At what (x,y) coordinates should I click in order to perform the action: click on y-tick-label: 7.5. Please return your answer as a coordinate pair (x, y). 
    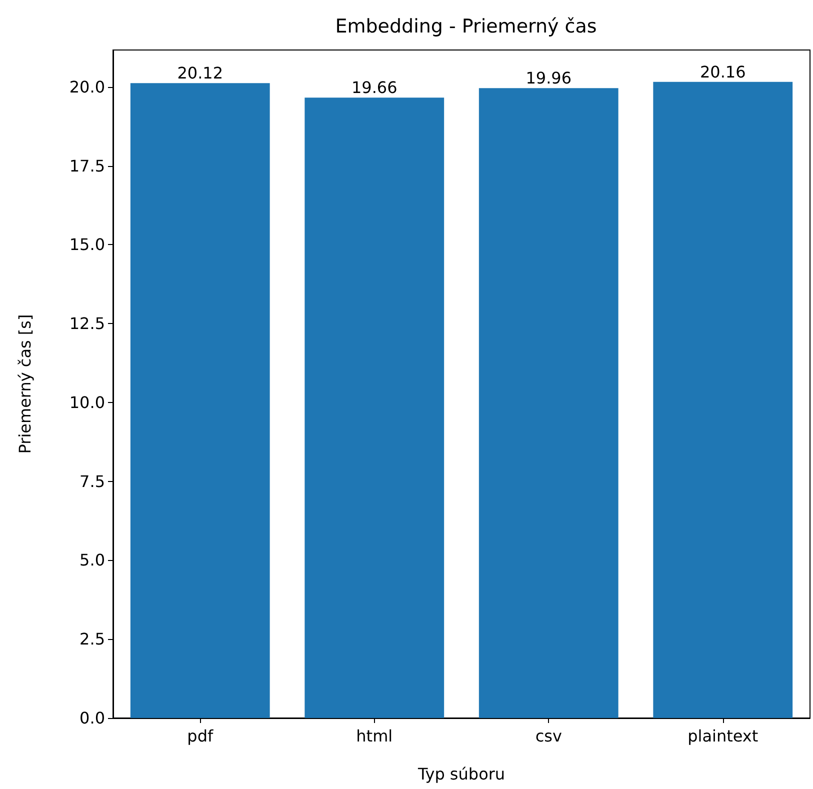
    Looking at the image, I should click on (92, 481).